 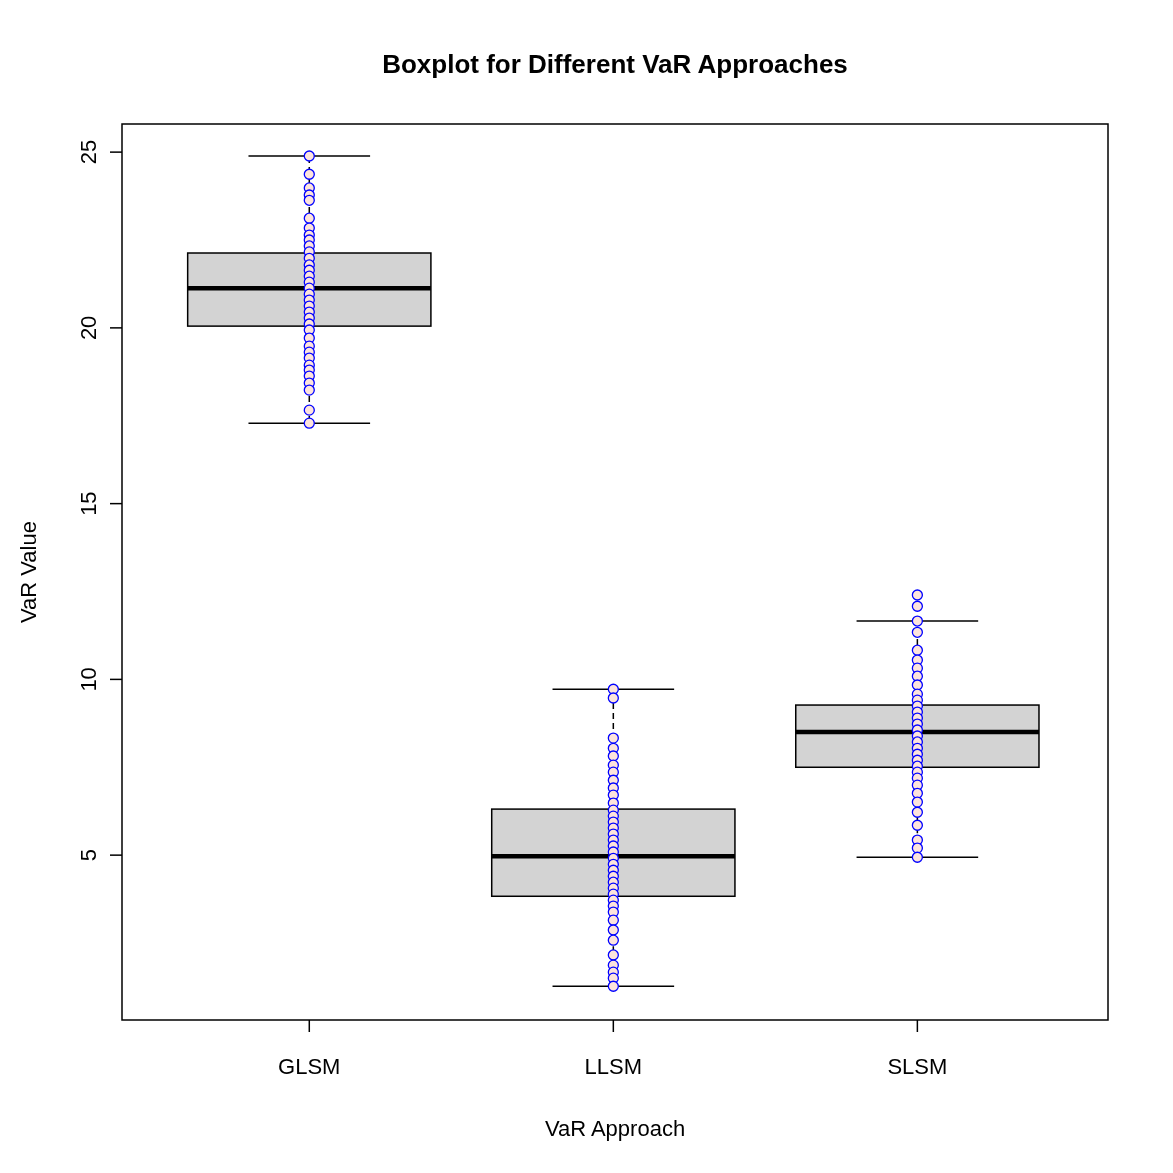 What do you see at coordinates (615, 64) in the screenshot?
I see `chart-title: Boxplot for Different VaR Approaches` at bounding box center [615, 64].